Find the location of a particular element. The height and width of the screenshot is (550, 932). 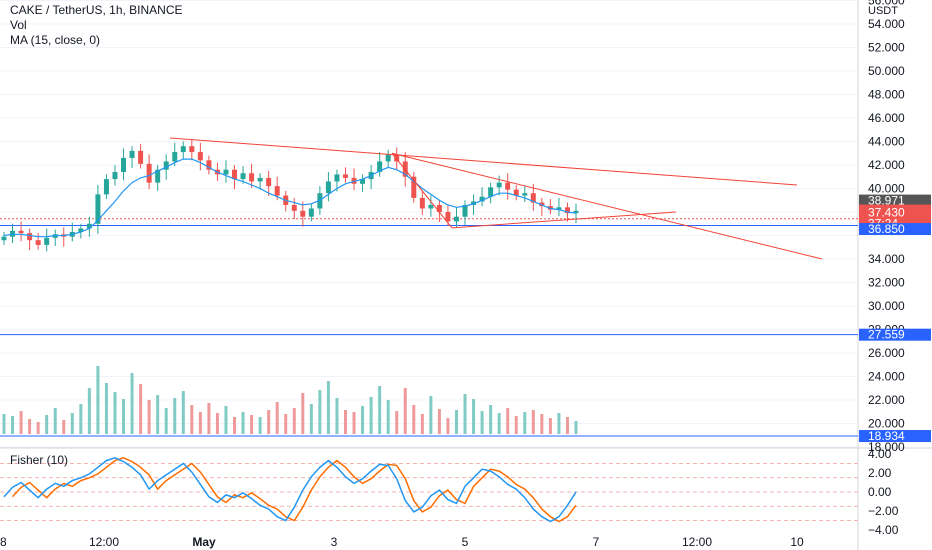

price-tick-label: 32.000 is located at coordinates (886, 283).